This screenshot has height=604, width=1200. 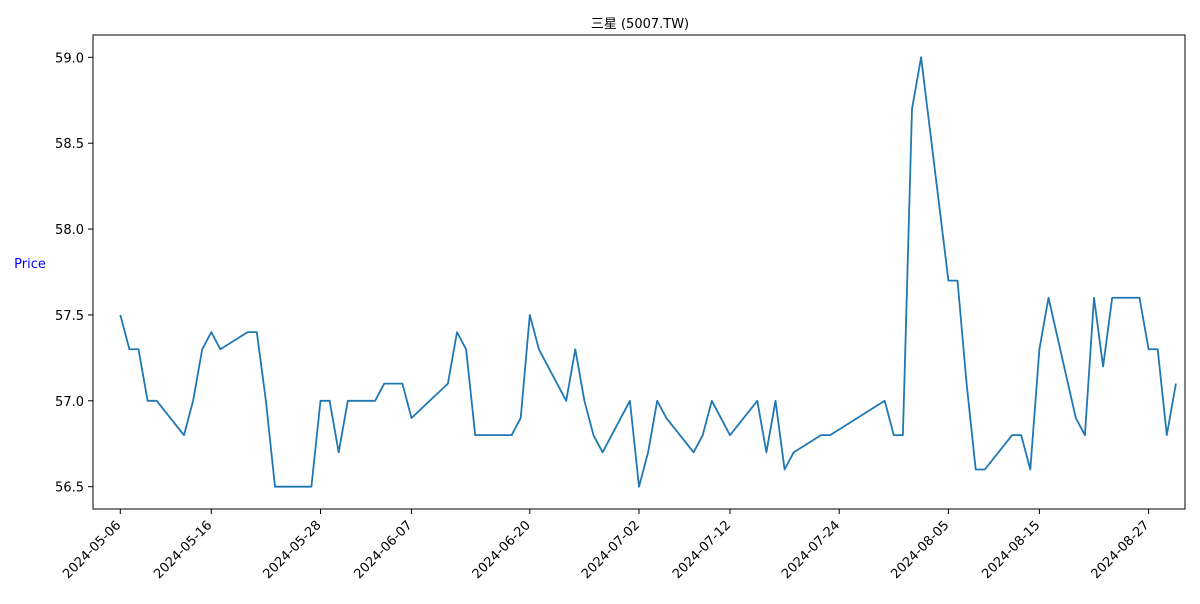 What do you see at coordinates (69, 402) in the screenshot?
I see `y-tick-label: 57.0` at bounding box center [69, 402].